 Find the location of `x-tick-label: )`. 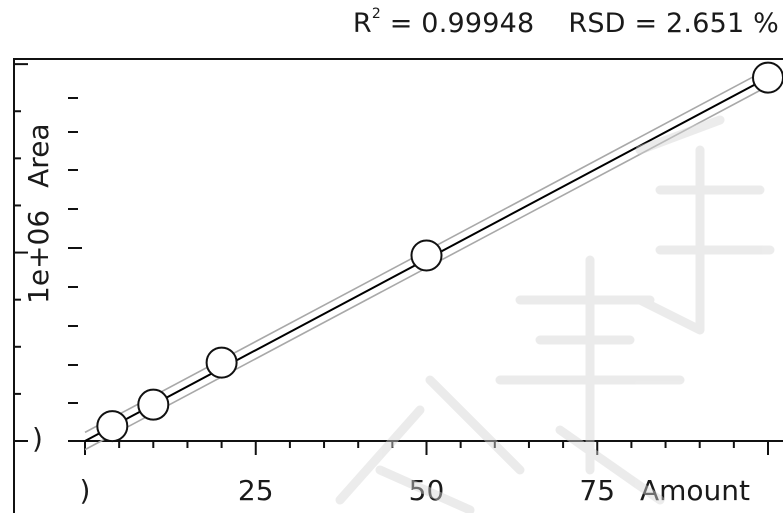

x-tick-label: ) is located at coordinates (85, 490).